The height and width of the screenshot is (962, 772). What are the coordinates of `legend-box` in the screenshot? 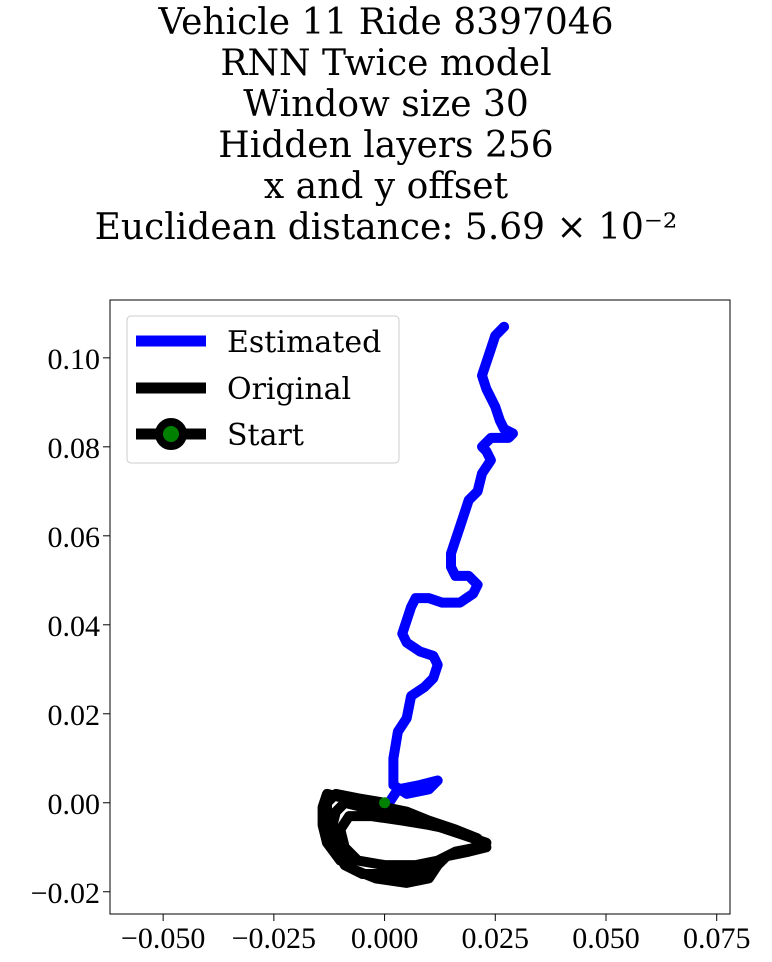 It's located at (263, 389).